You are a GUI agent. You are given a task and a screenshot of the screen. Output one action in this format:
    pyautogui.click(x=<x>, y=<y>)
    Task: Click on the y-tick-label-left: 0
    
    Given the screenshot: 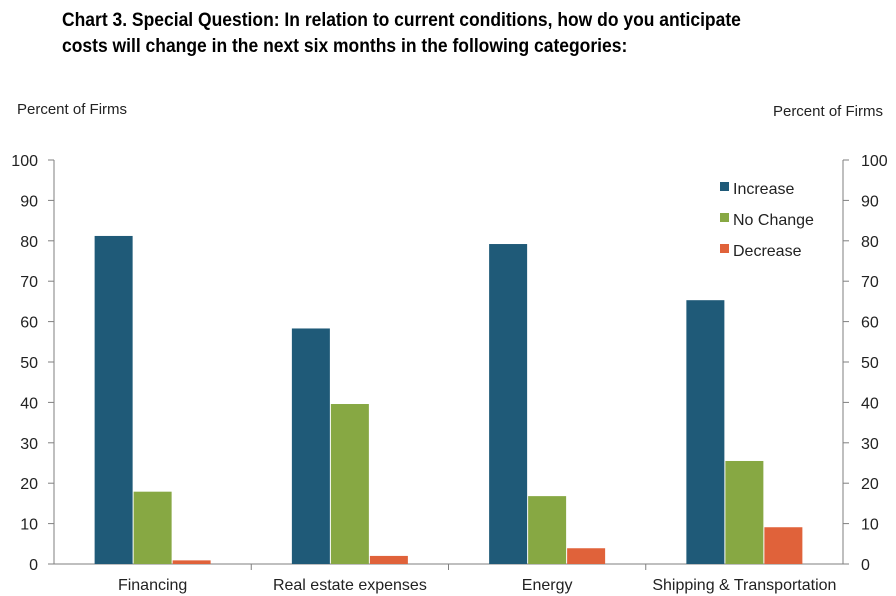 What is the action you would take?
    pyautogui.click(x=33, y=565)
    